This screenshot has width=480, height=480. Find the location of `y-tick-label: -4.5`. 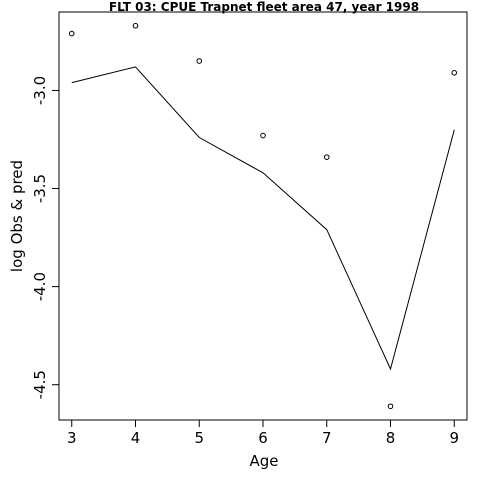

y-tick-label: -4.5 is located at coordinates (40, 384).